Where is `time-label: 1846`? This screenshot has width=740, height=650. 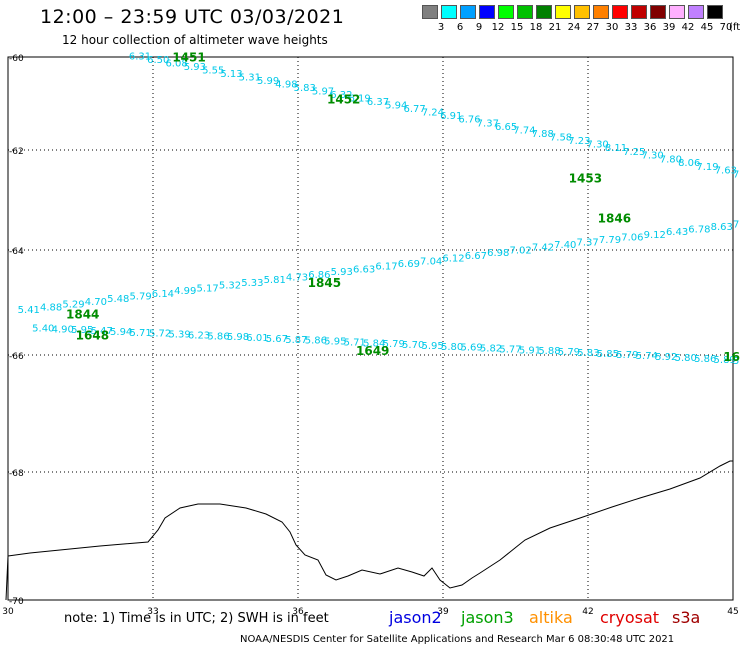
time-label: 1846 is located at coordinates (614, 219).